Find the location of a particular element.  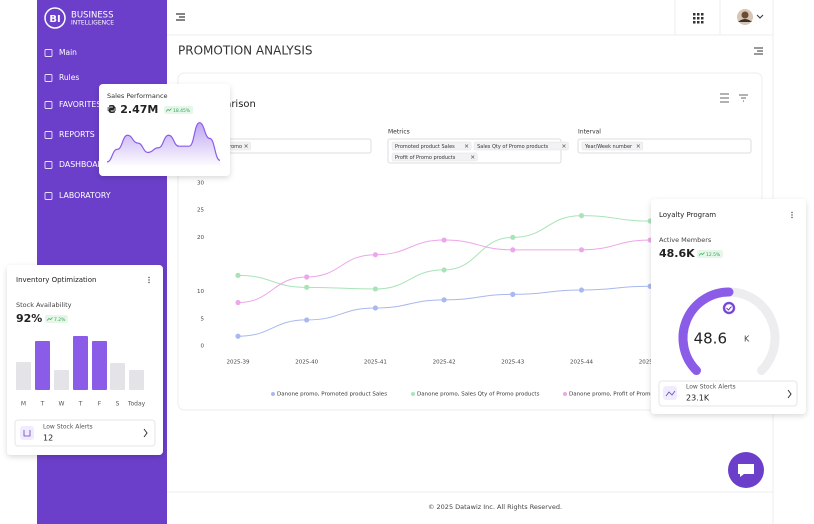

menu-item: DASHBOARD is located at coordinates (84, 164).